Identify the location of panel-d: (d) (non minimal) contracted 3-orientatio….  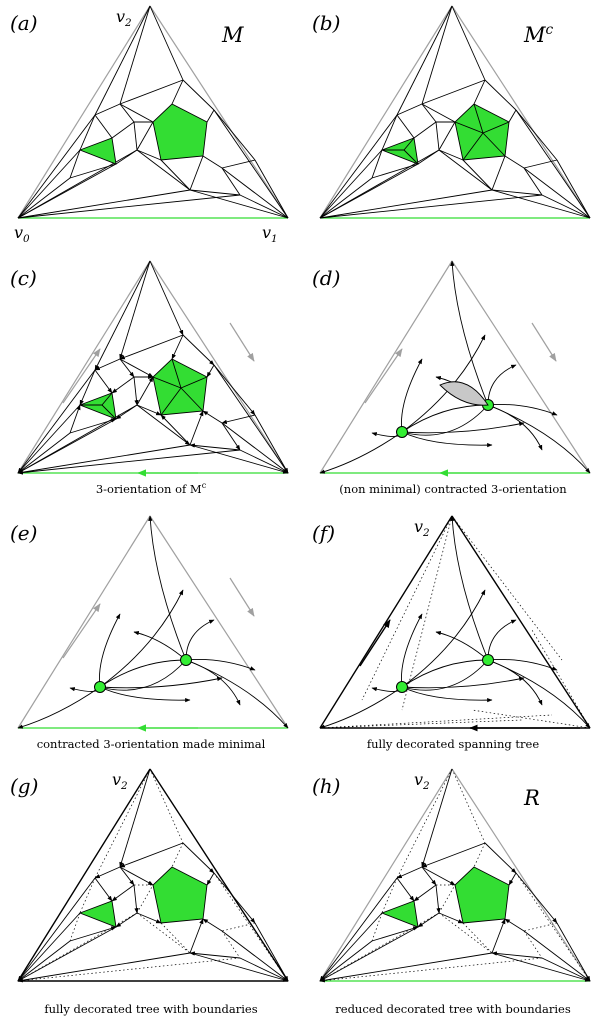
(451, 378).